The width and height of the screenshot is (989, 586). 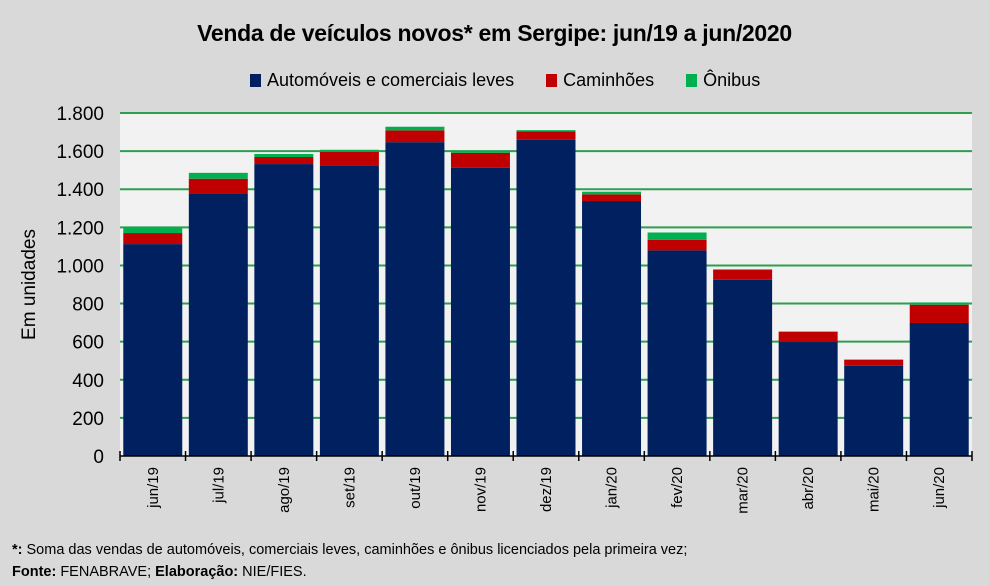 I want to click on legend-swatch-automoveis, so click(x=255, y=80).